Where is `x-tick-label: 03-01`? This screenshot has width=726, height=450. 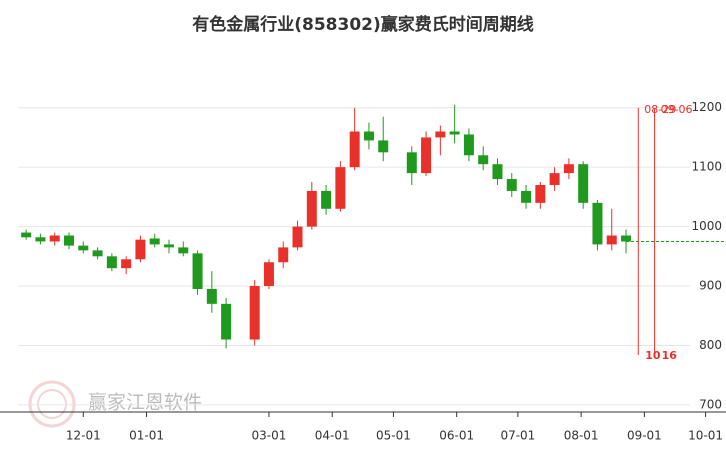 x-tick-label: 03-01 is located at coordinates (269, 436).